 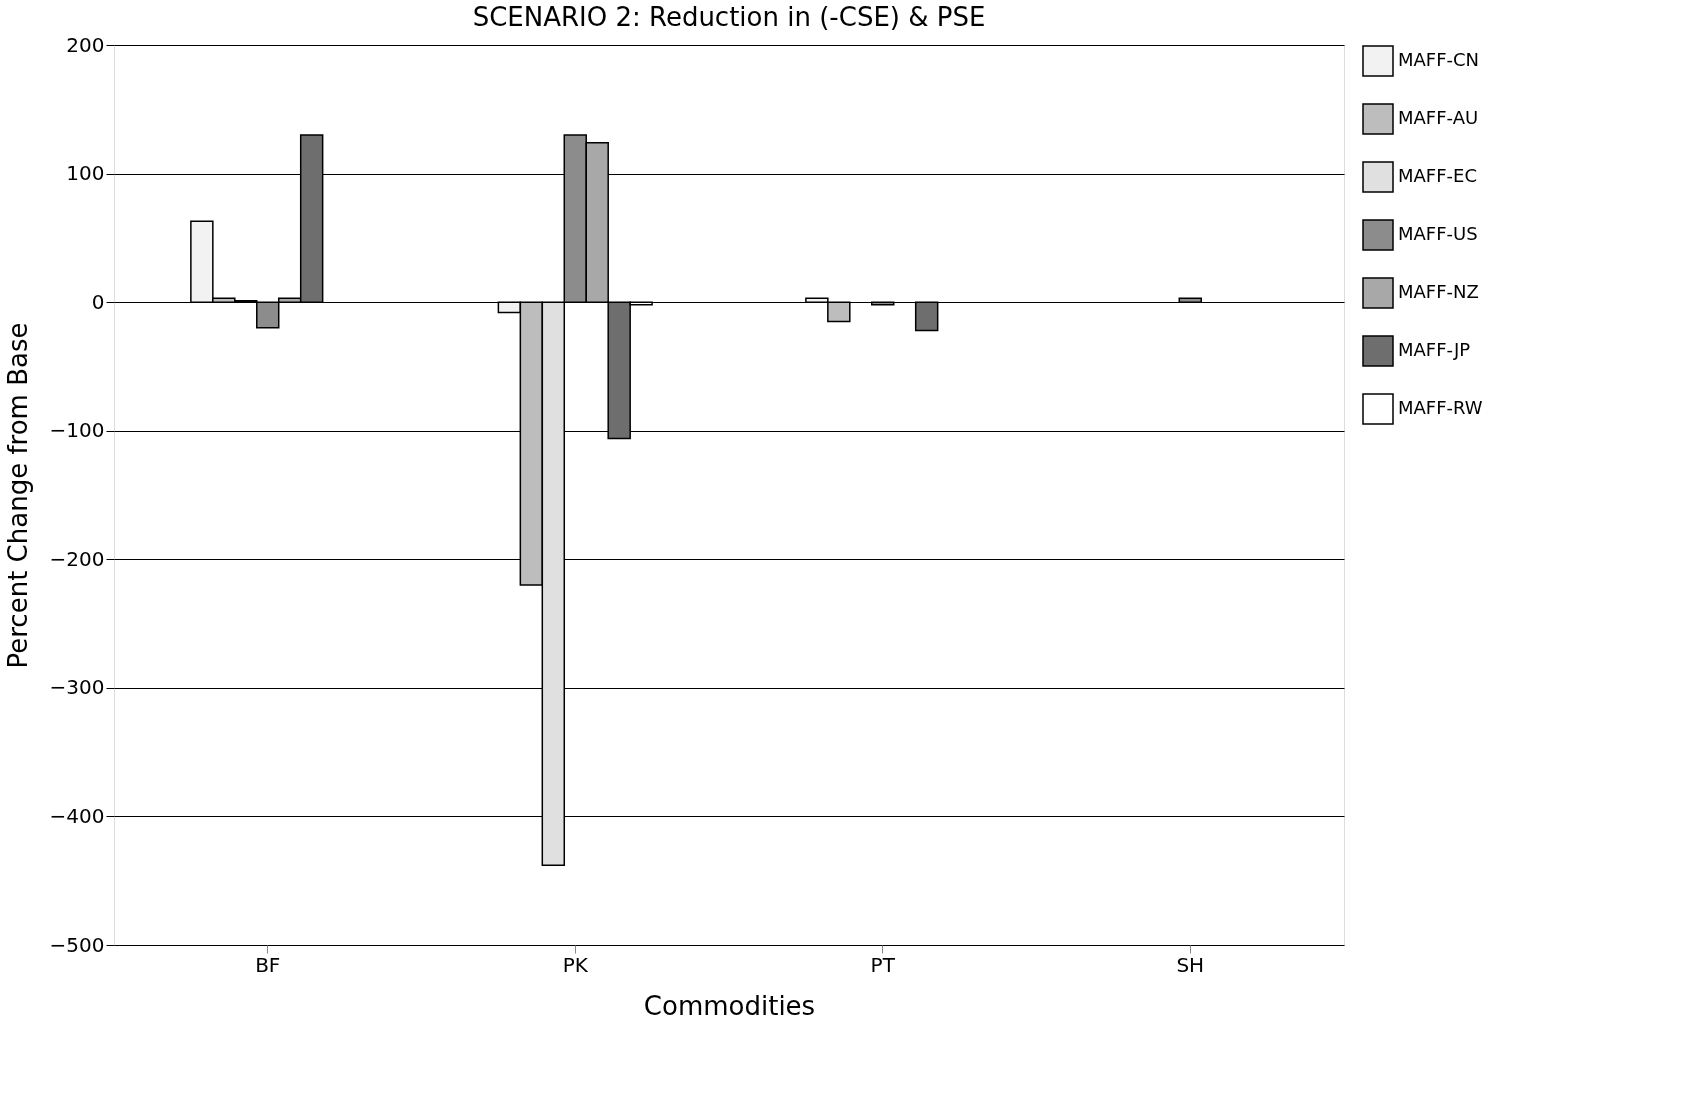 What do you see at coordinates (17, 495) in the screenshot?
I see `y-axis-title: Percent Change from Base` at bounding box center [17, 495].